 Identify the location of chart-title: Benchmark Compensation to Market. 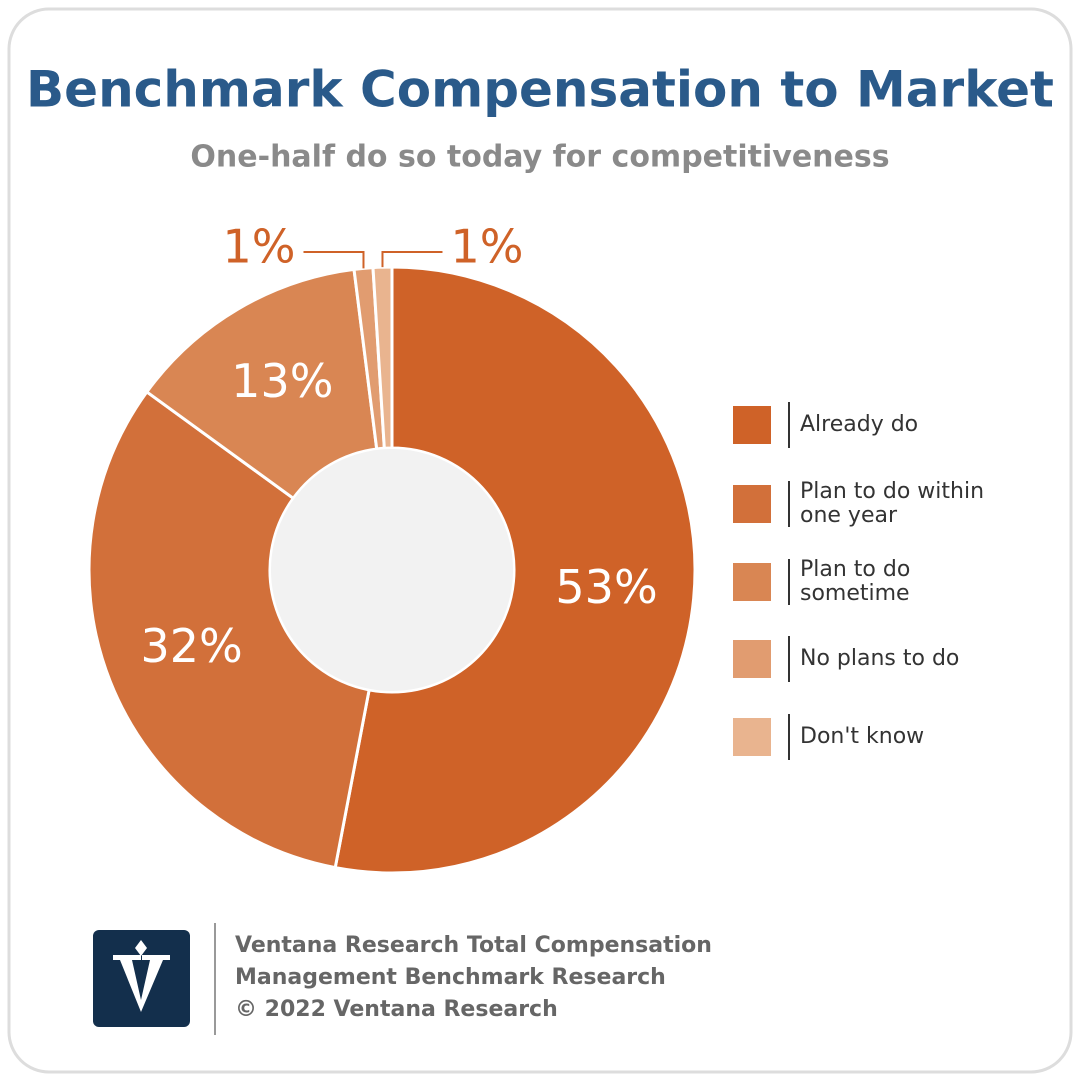
(540, 90).